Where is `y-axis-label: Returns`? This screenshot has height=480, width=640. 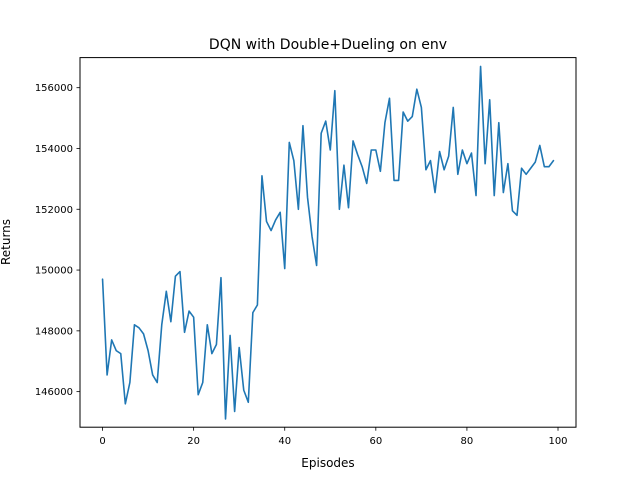 y-axis-label: Returns is located at coordinates (6, 242).